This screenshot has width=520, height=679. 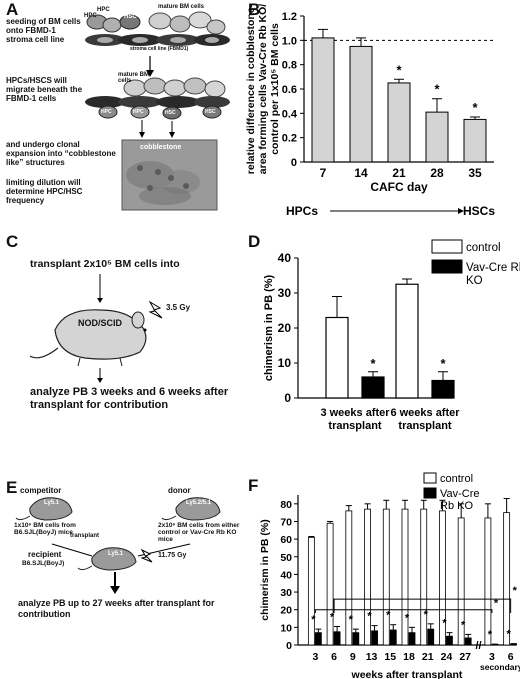 I want to click on f-y-tick-label: 20, so click(x=286, y=611).